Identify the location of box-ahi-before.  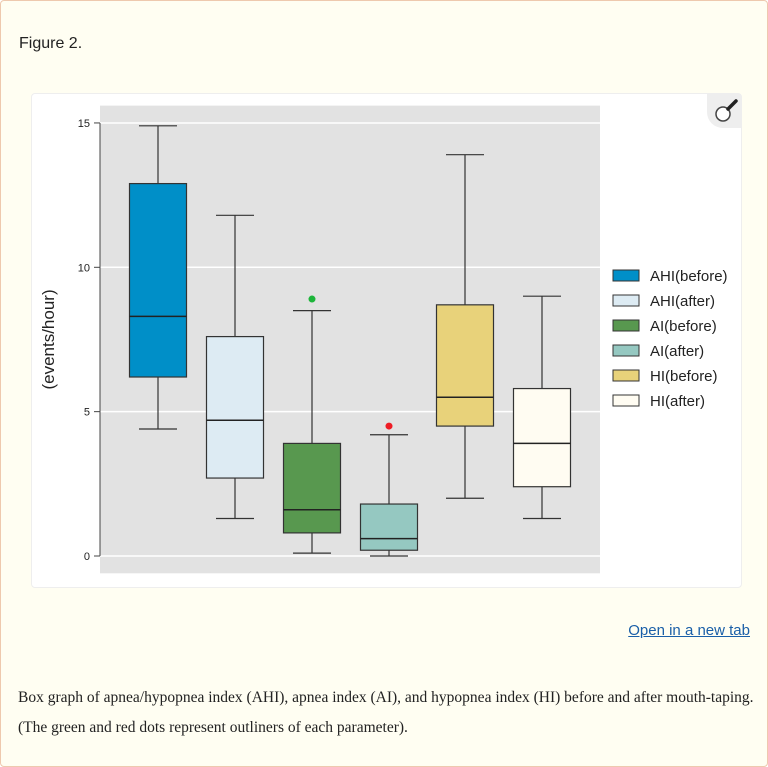
(158, 277).